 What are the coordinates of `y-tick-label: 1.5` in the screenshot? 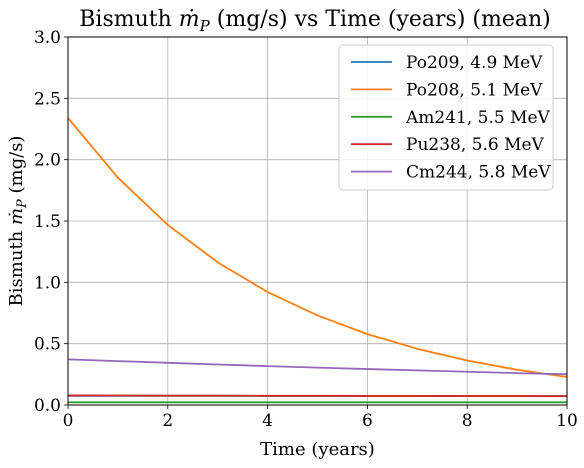 It's located at (47, 222).